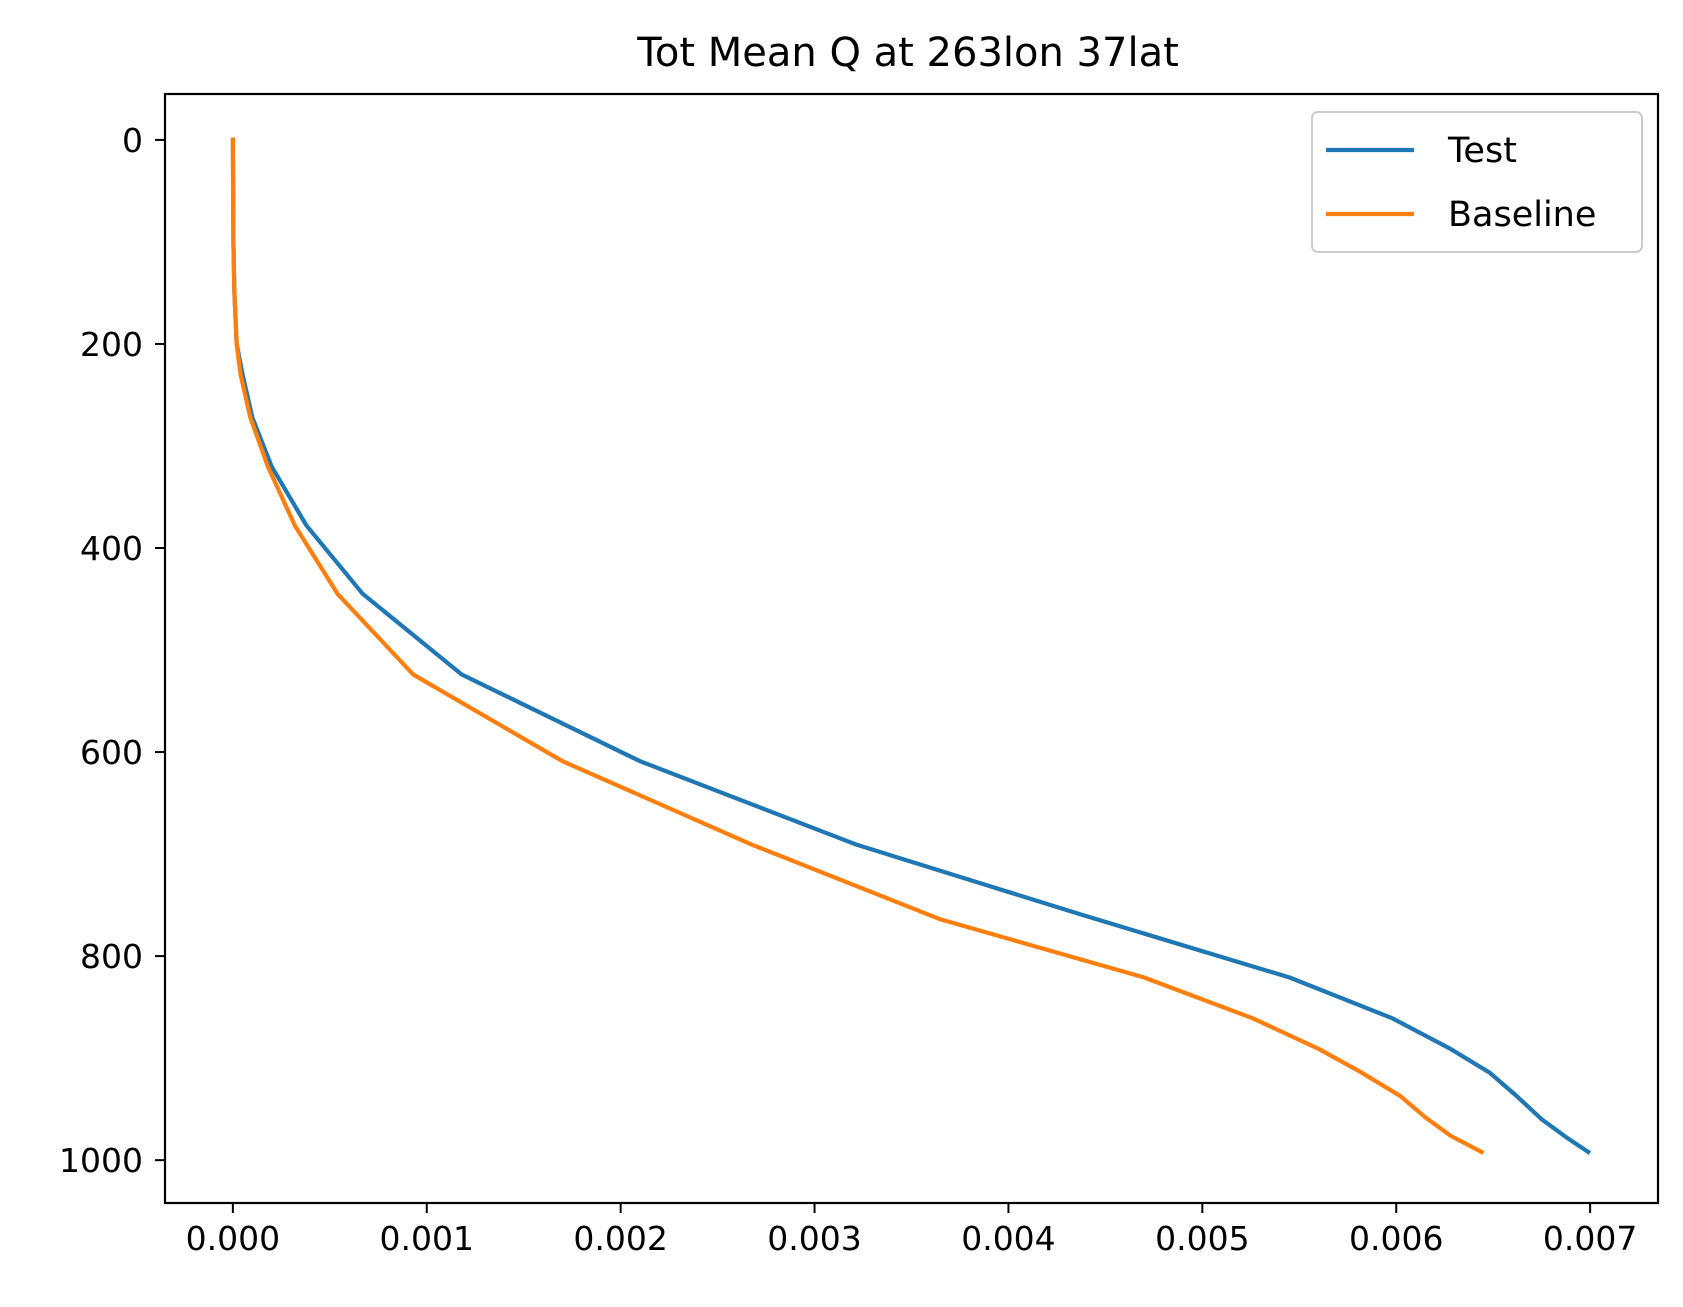 Image resolution: width=1683 pixels, height=1307 pixels. I want to click on legend-label-test: Test, so click(1482, 151).